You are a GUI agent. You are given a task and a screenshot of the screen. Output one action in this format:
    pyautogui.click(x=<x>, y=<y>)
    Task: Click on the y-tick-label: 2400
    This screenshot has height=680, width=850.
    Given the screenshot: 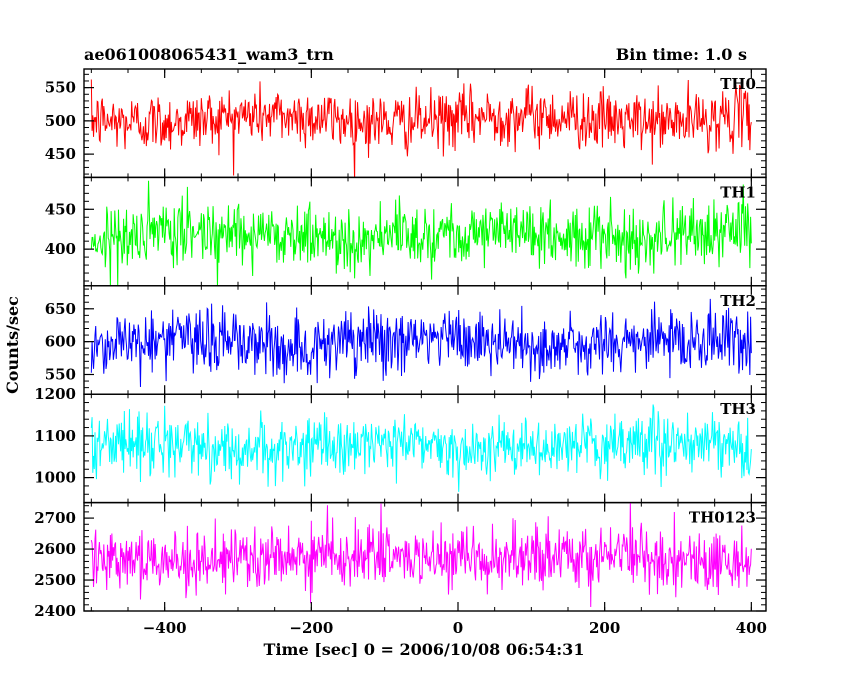 What is the action you would take?
    pyautogui.click(x=55, y=611)
    